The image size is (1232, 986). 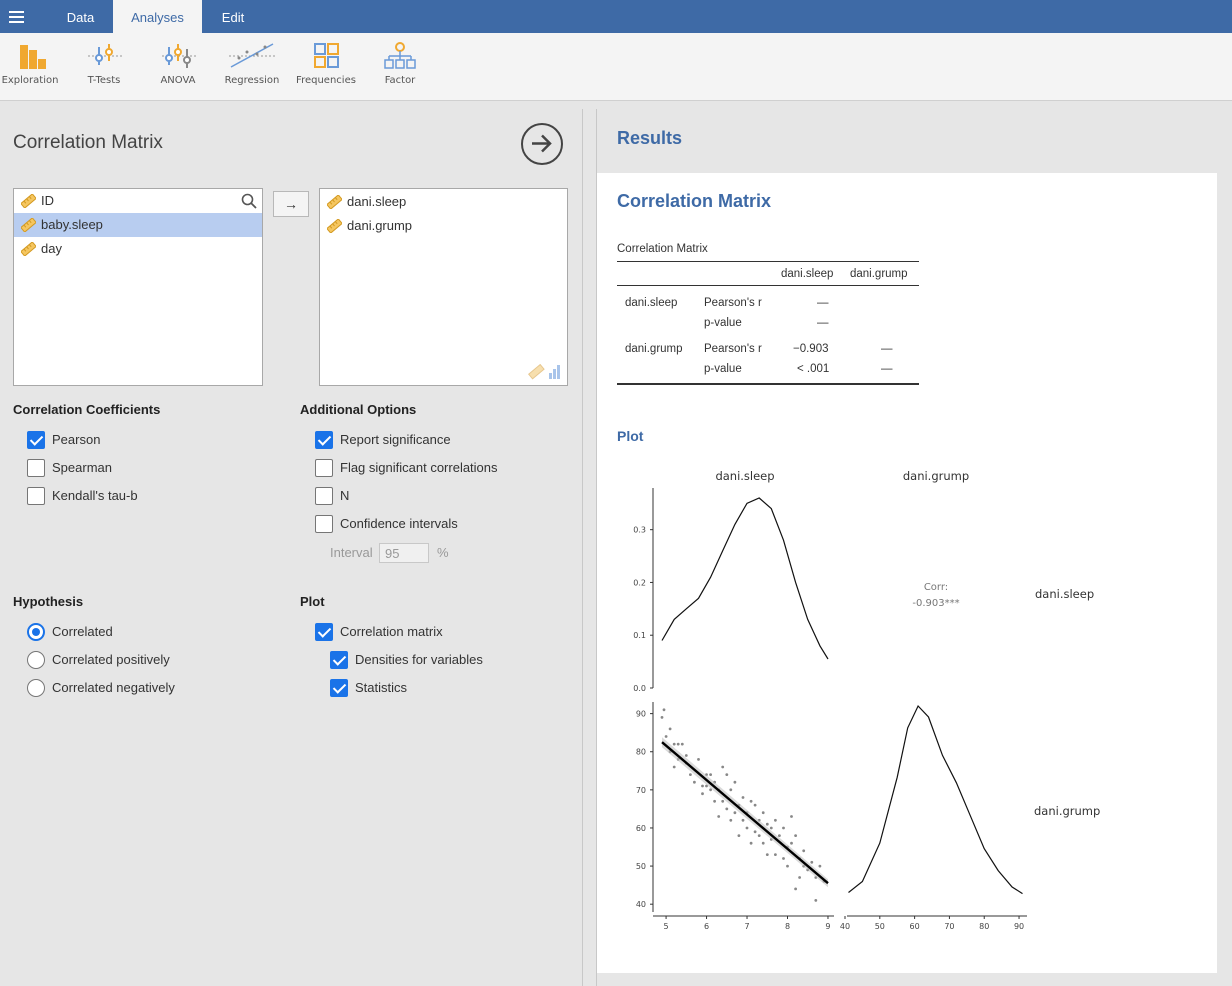 I want to click on results-title: Results, so click(x=650, y=138).